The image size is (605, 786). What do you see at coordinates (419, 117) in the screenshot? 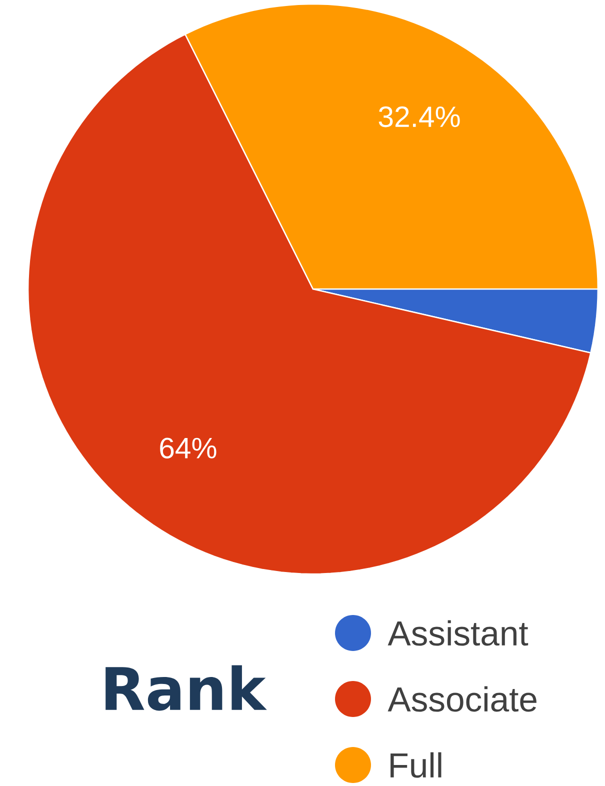
I see `data-label: 32.4%` at bounding box center [419, 117].